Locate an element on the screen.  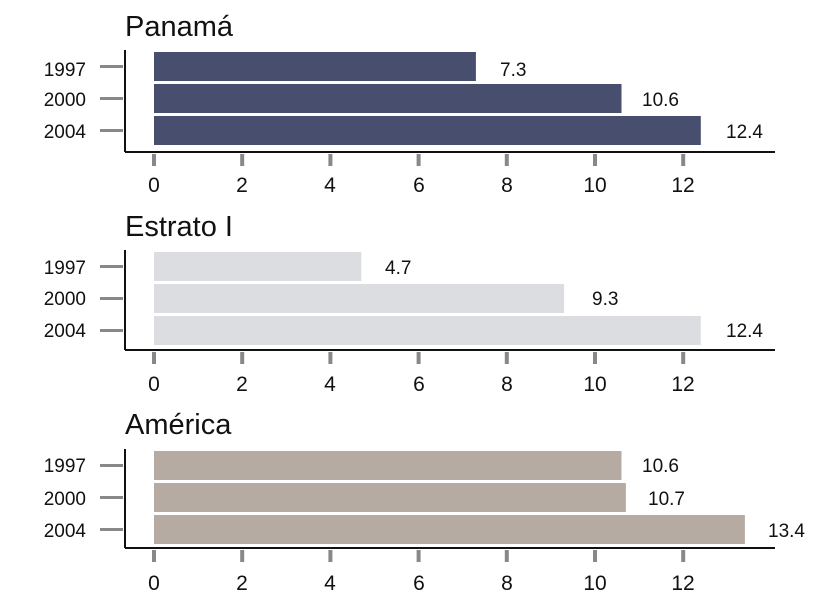
panel-title: Estrato I is located at coordinates (179, 227).